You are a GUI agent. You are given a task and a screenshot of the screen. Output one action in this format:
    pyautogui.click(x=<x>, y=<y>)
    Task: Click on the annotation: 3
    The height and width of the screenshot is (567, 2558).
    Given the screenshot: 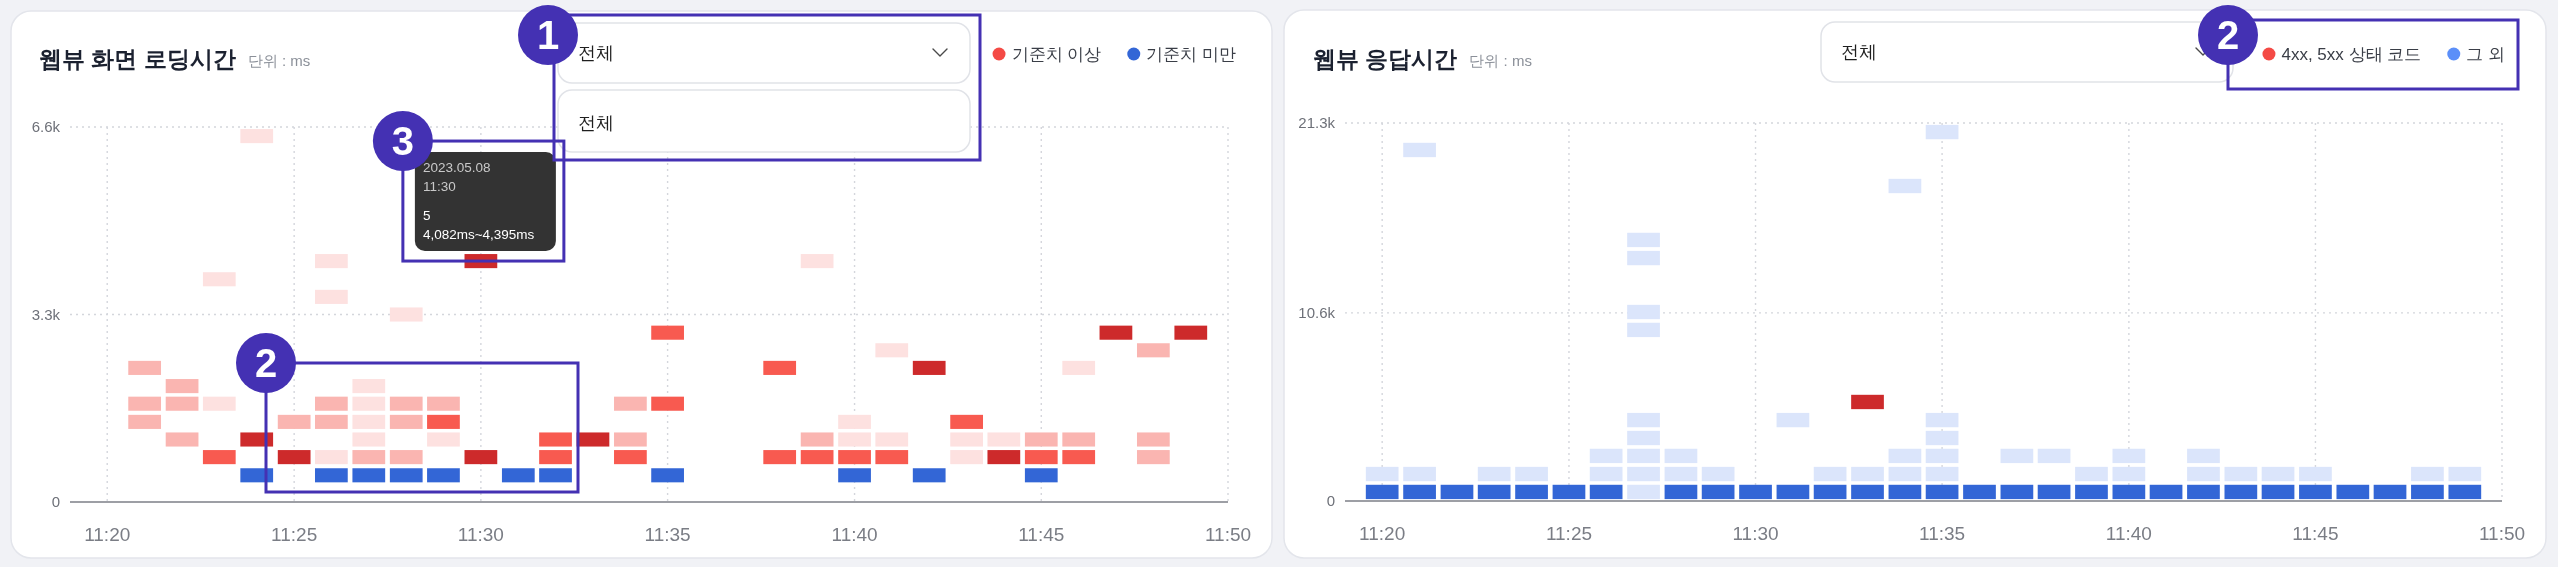 What is the action you would take?
    pyautogui.click(x=403, y=141)
    